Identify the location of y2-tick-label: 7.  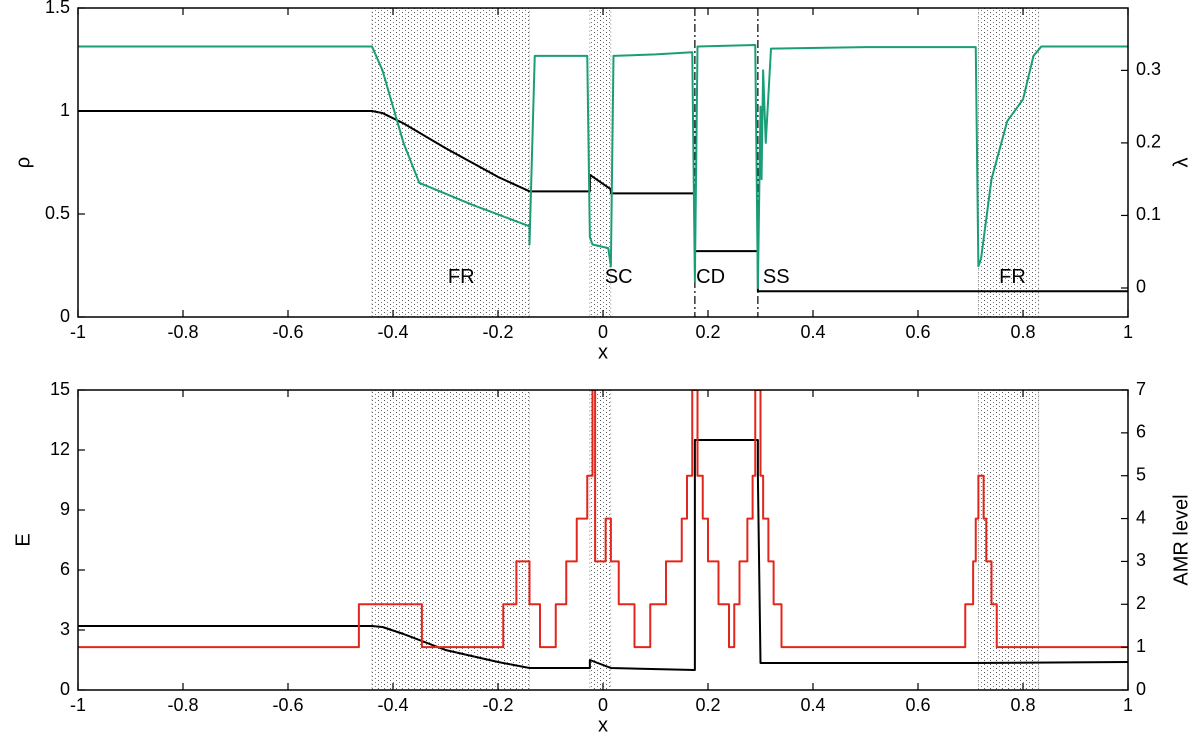
(1141, 389).